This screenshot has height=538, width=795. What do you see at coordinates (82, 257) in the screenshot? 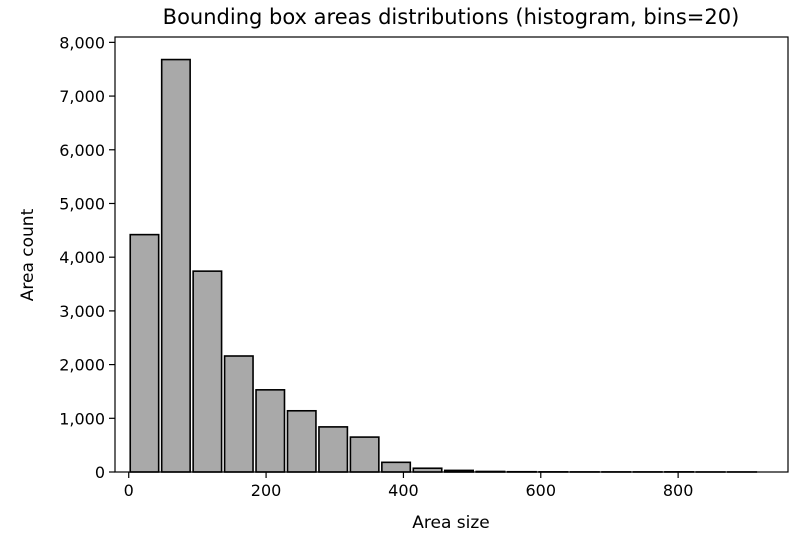
I see `y-tick-label: 4,000` at bounding box center [82, 257].